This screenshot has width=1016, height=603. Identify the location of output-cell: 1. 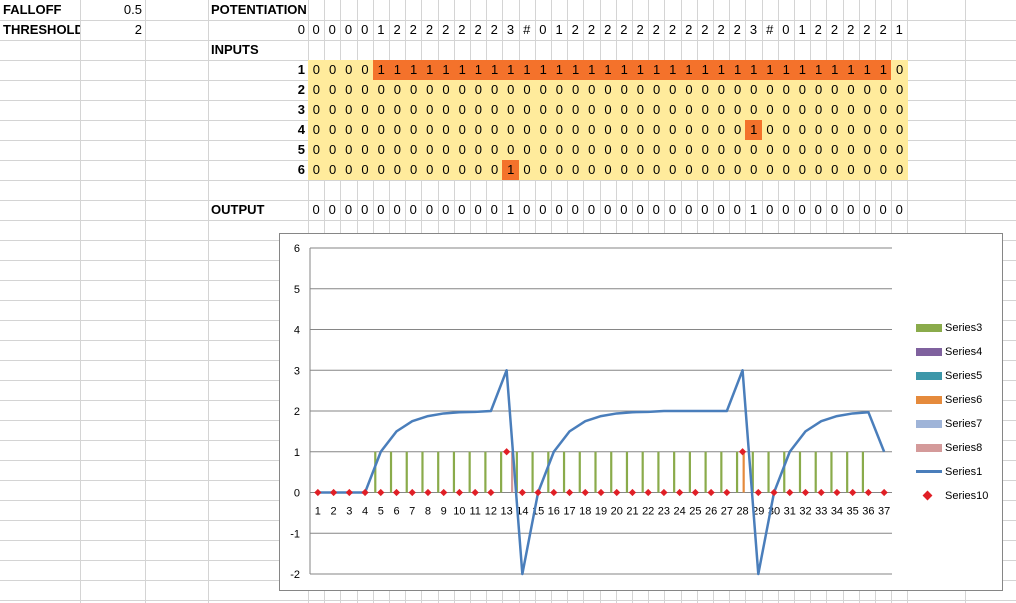
(753, 209).